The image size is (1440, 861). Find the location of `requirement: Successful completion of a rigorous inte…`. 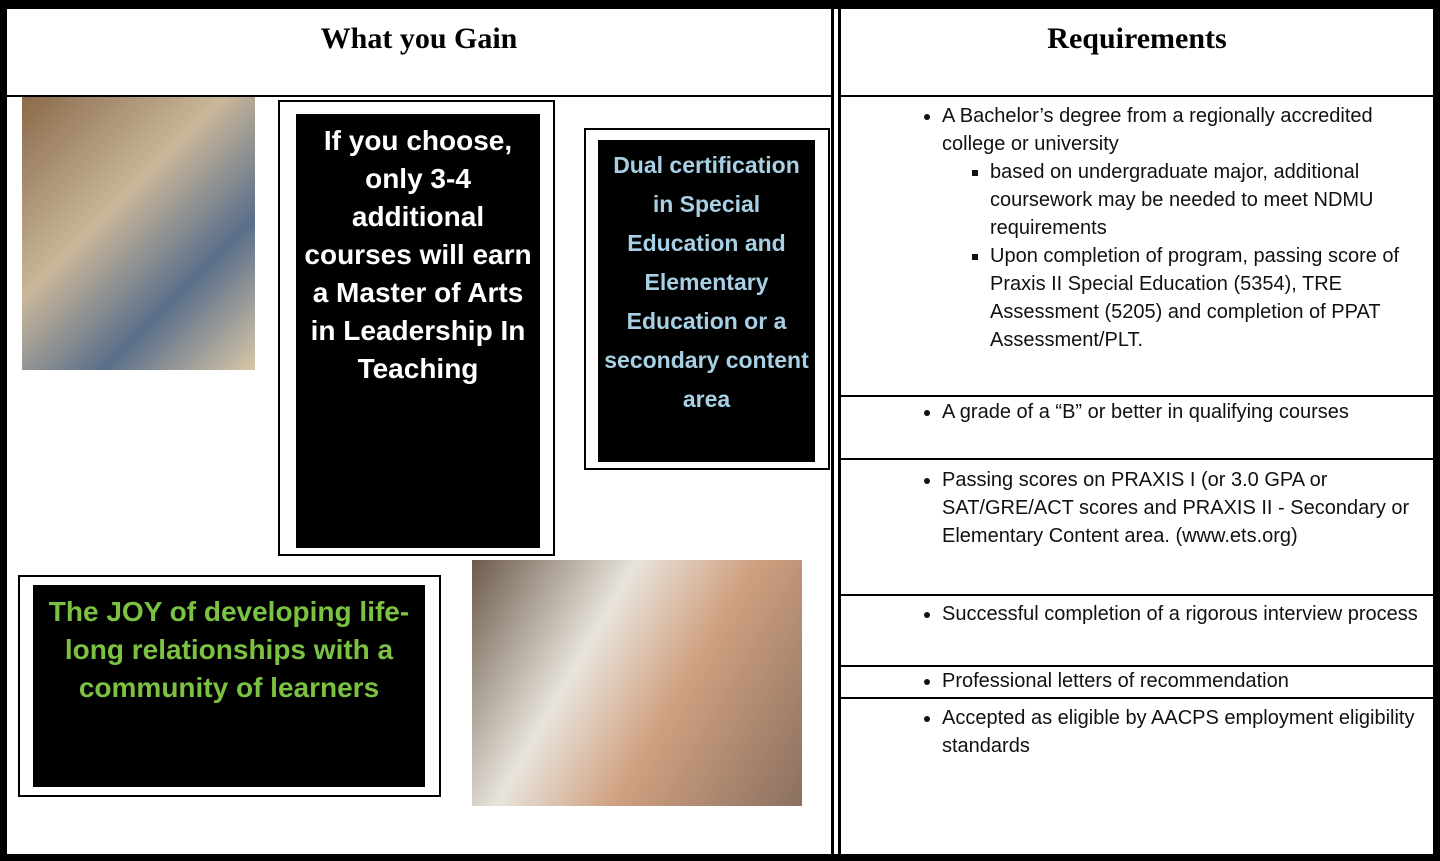

requirement: Successful completion of a rigorous inte… is located at coordinates (1137, 614).